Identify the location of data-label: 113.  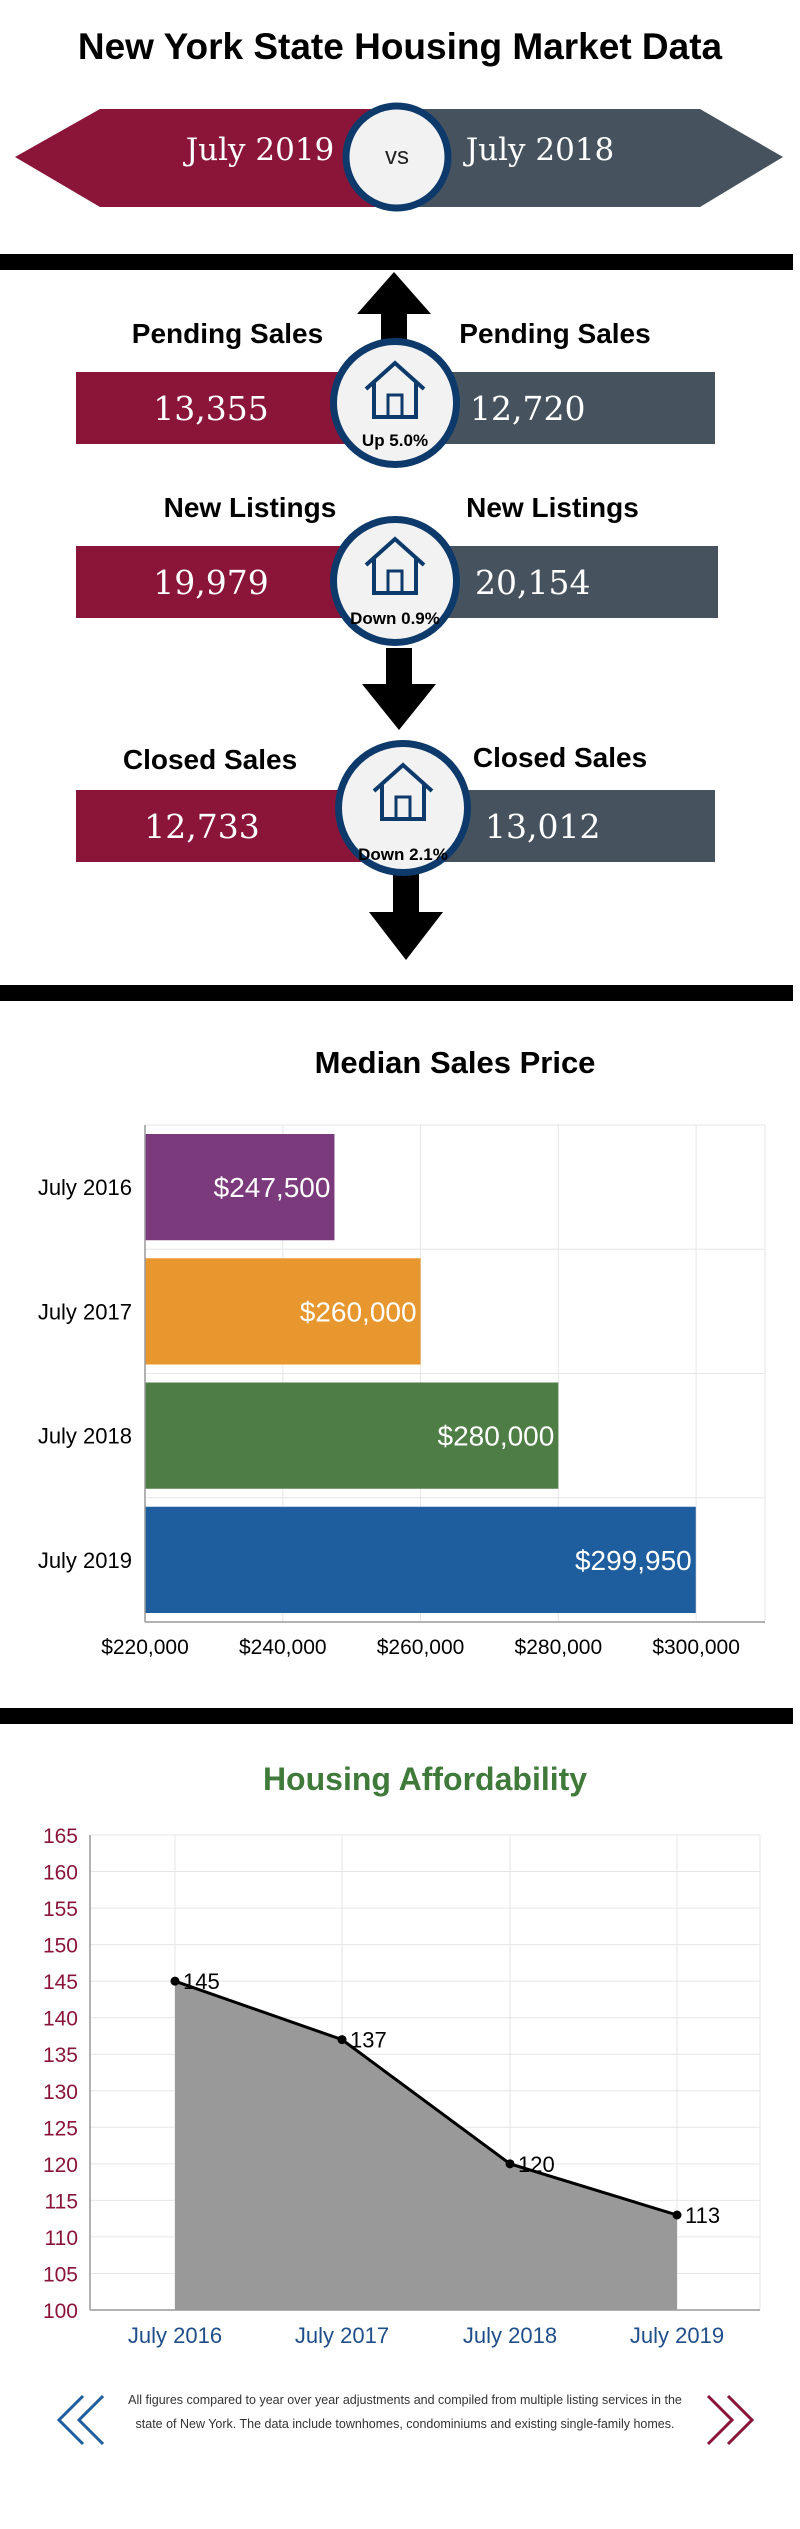
(702, 2215).